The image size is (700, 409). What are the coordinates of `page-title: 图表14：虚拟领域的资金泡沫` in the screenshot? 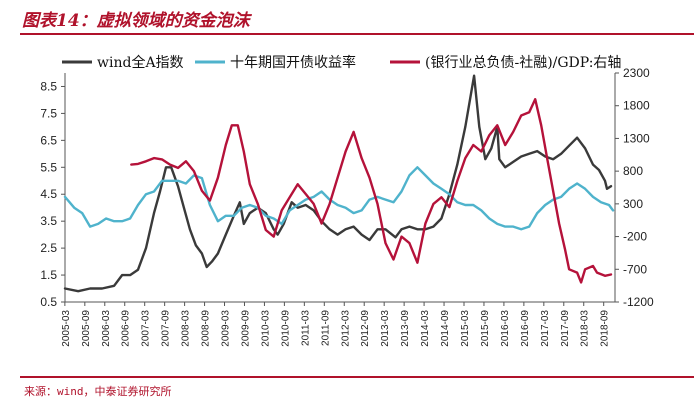 It's located at (136, 21).